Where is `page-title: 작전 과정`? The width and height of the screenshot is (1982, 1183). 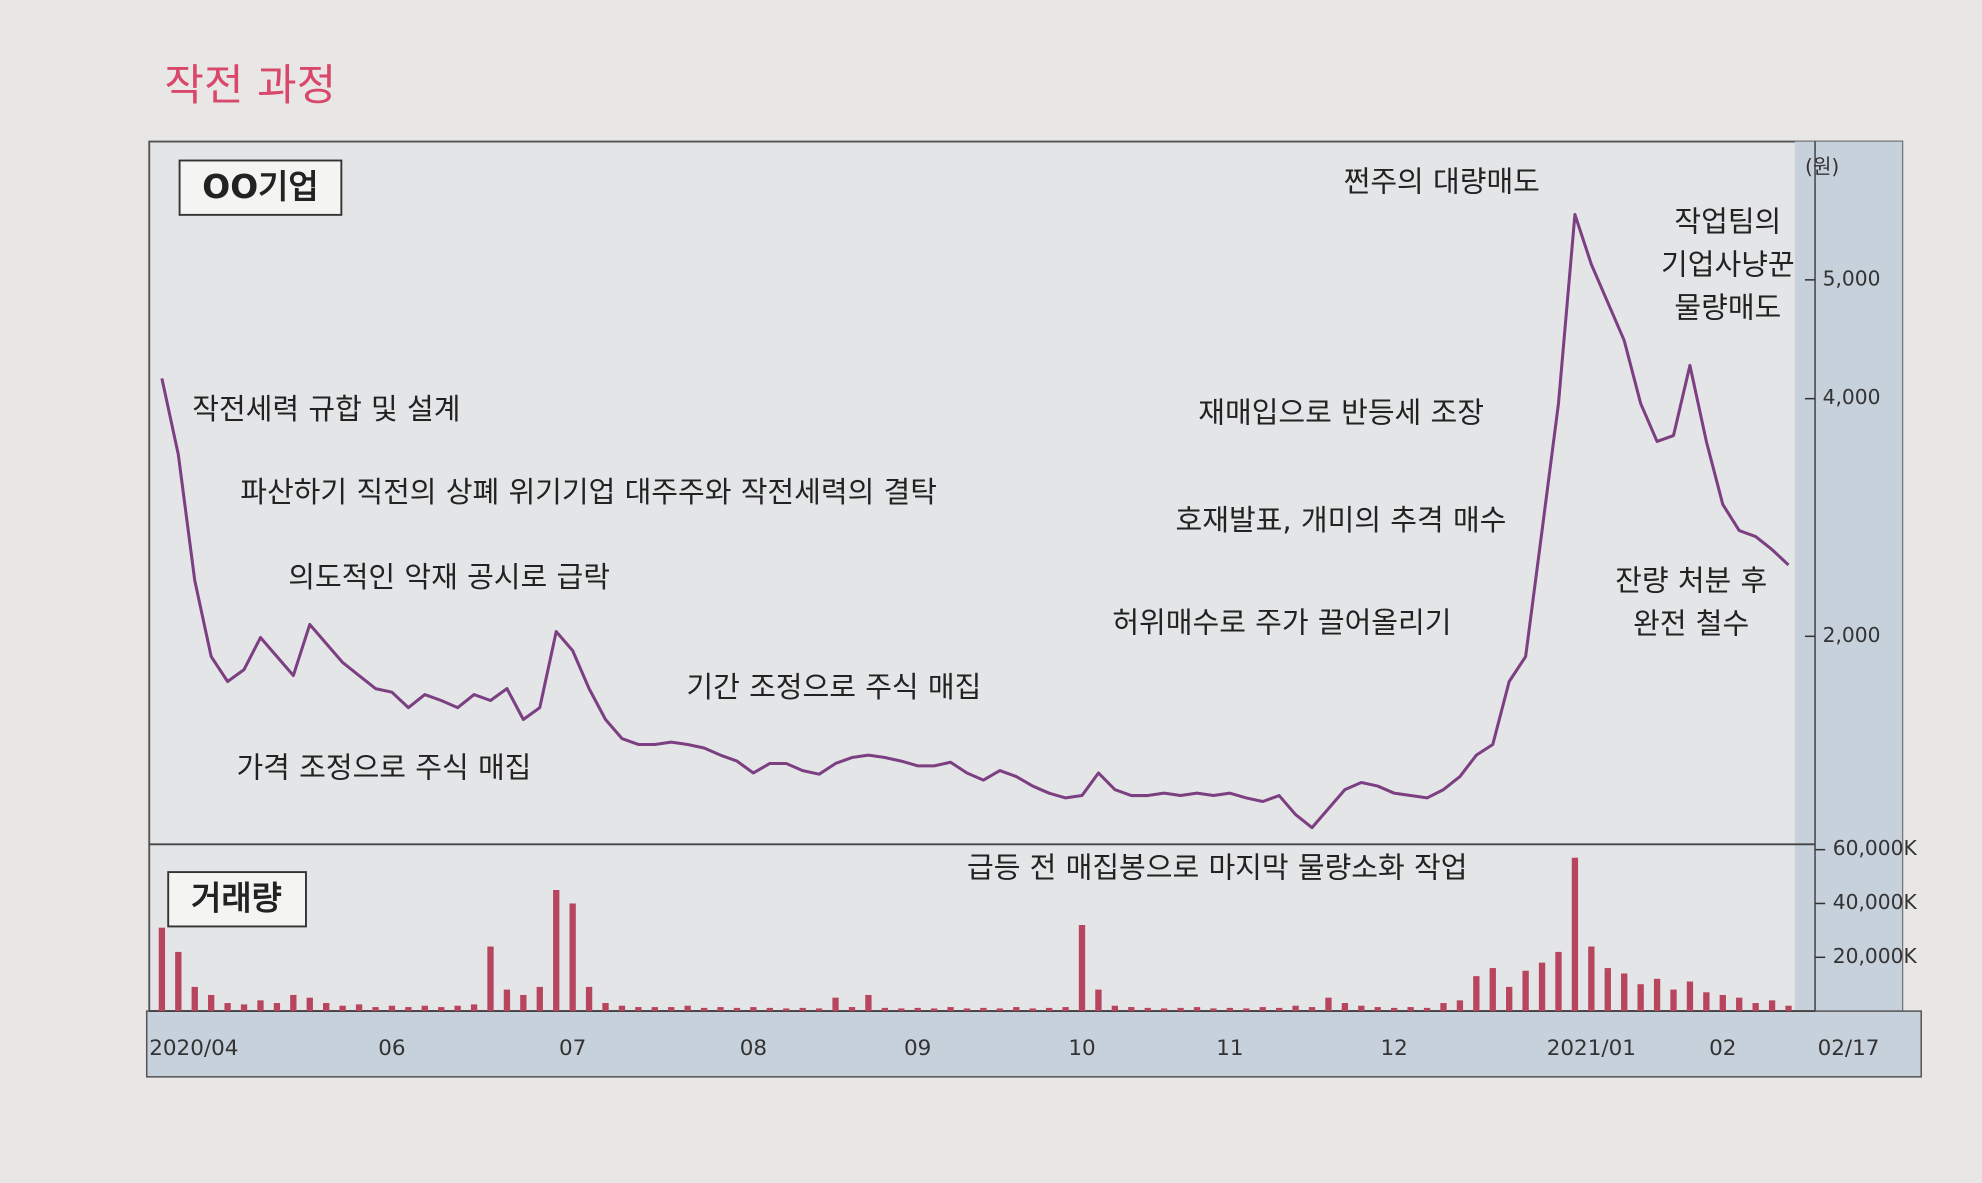 page-title: 작전 과정 is located at coordinates (250, 86).